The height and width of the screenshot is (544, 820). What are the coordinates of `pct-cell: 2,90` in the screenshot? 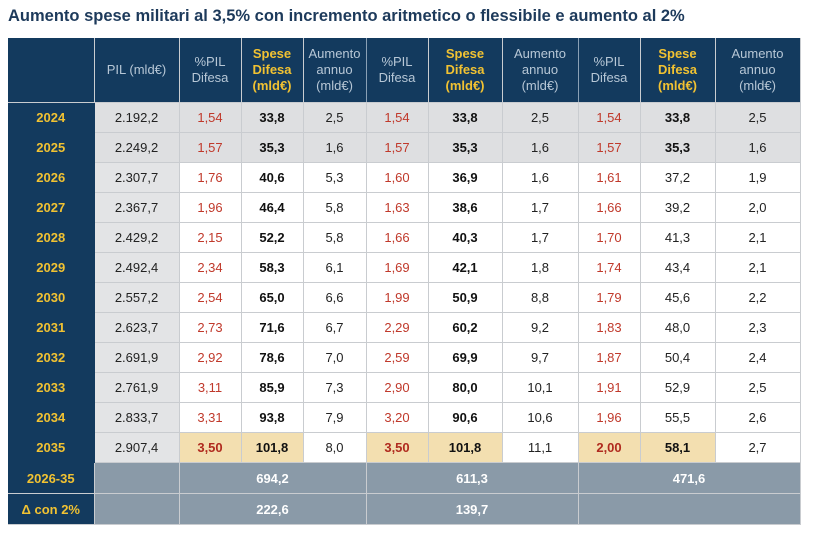 It's located at (397, 387).